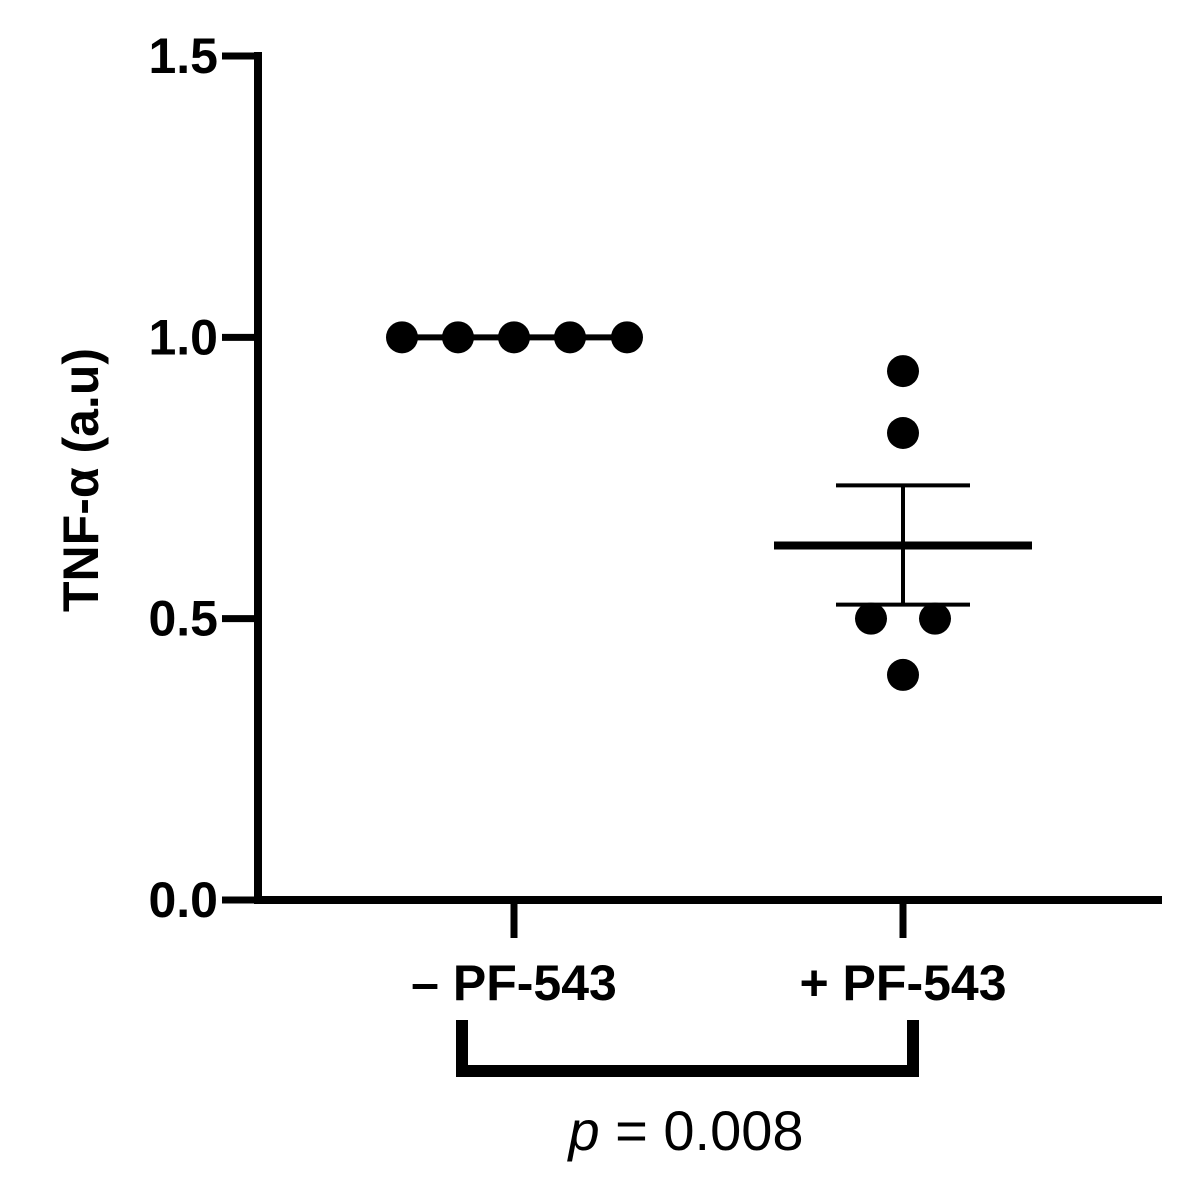 The width and height of the screenshot is (1192, 1183). I want to click on significance-bracket, so click(687, 1048).